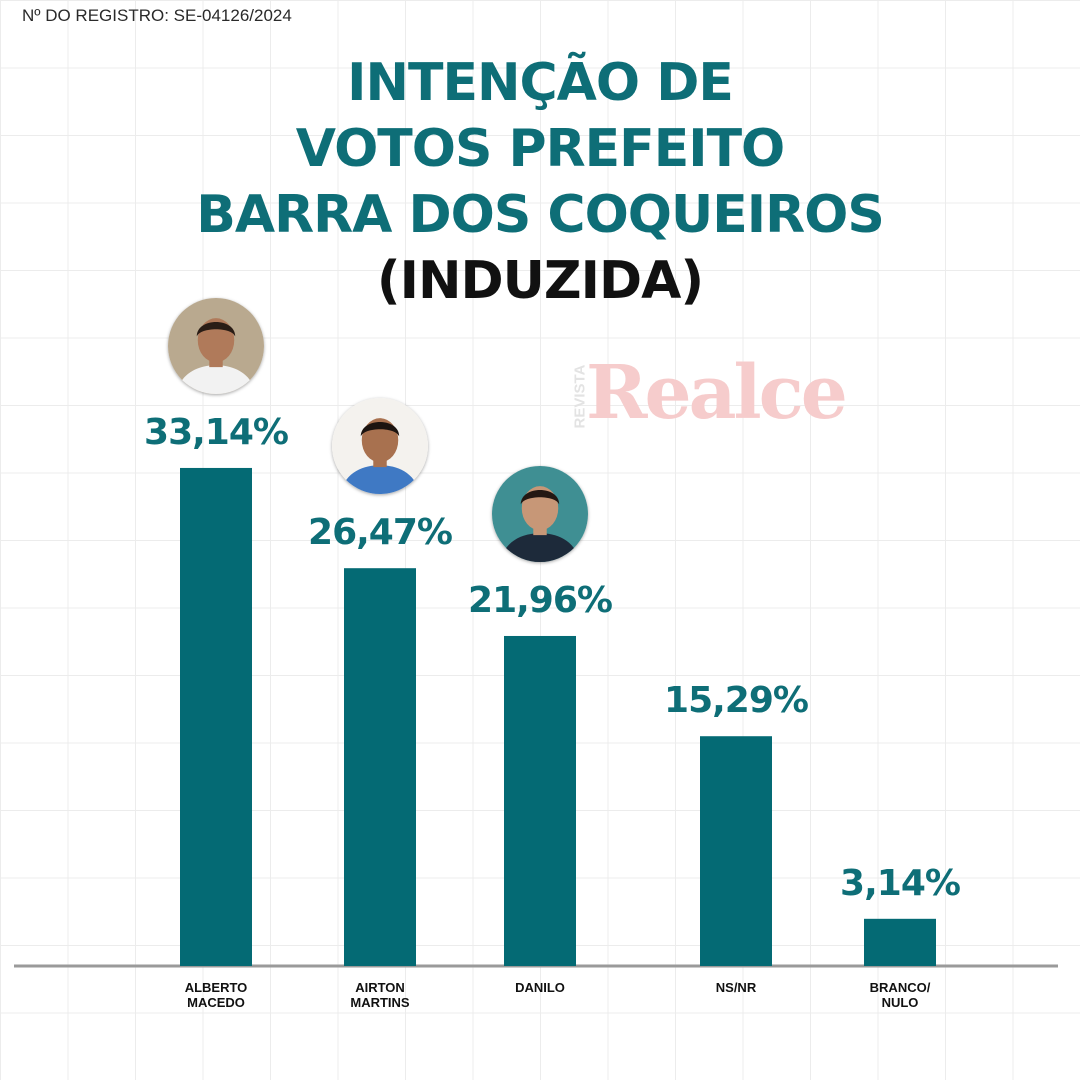 The image size is (1080, 1080). Describe the element at coordinates (736, 700) in the screenshot. I see `value-label-3: 15,29%` at that location.